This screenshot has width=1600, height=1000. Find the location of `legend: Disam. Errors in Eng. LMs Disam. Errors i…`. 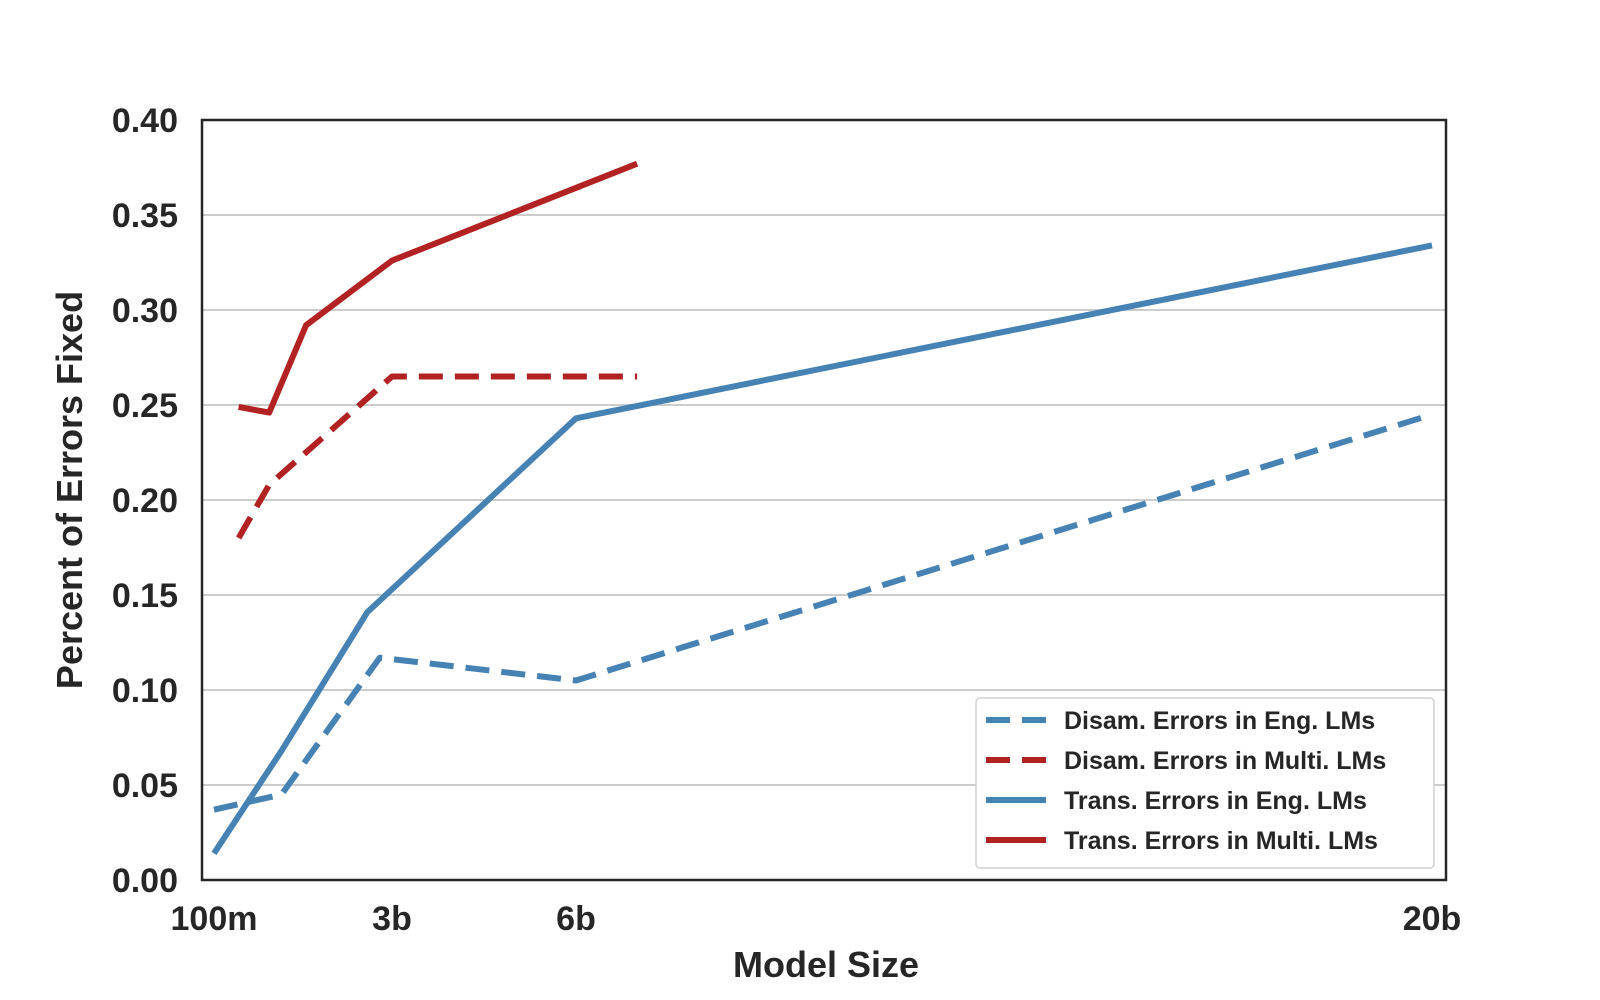

legend: Disam. Errors in Eng. LMs Disam. Errors i… is located at coordinates (1205, 783).